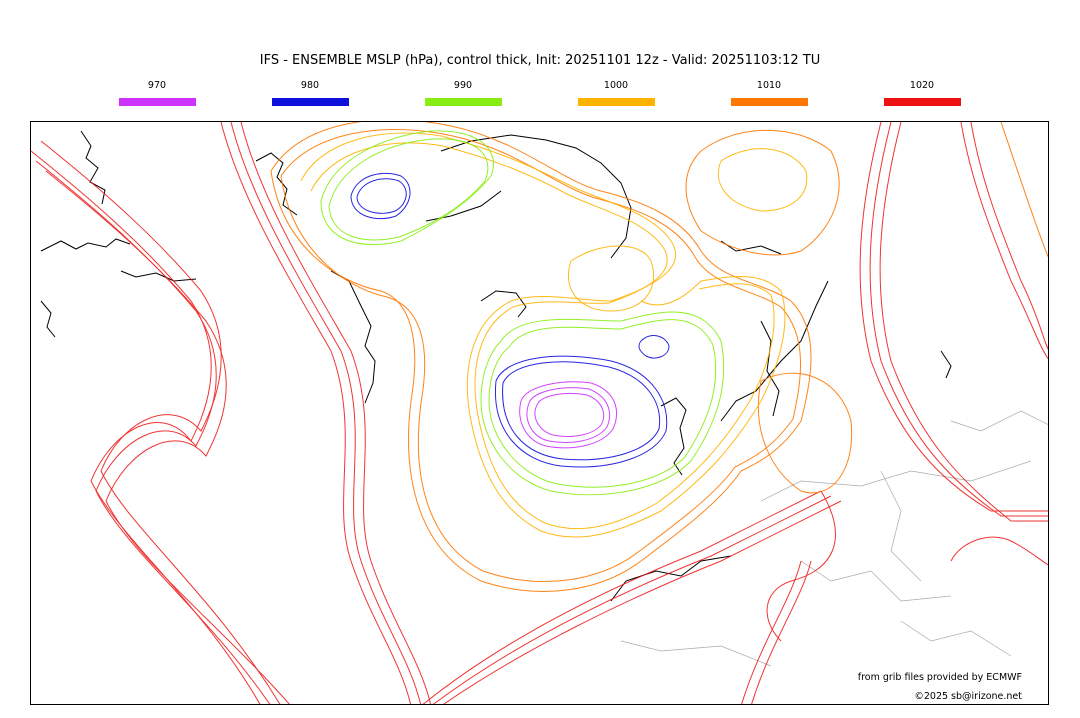 This screenshot has width=1080, height=718. What do you see at coordinates (463, 93) in the screenshot?
I see `legend-item-990: 990` at bounding box center [463, 93].